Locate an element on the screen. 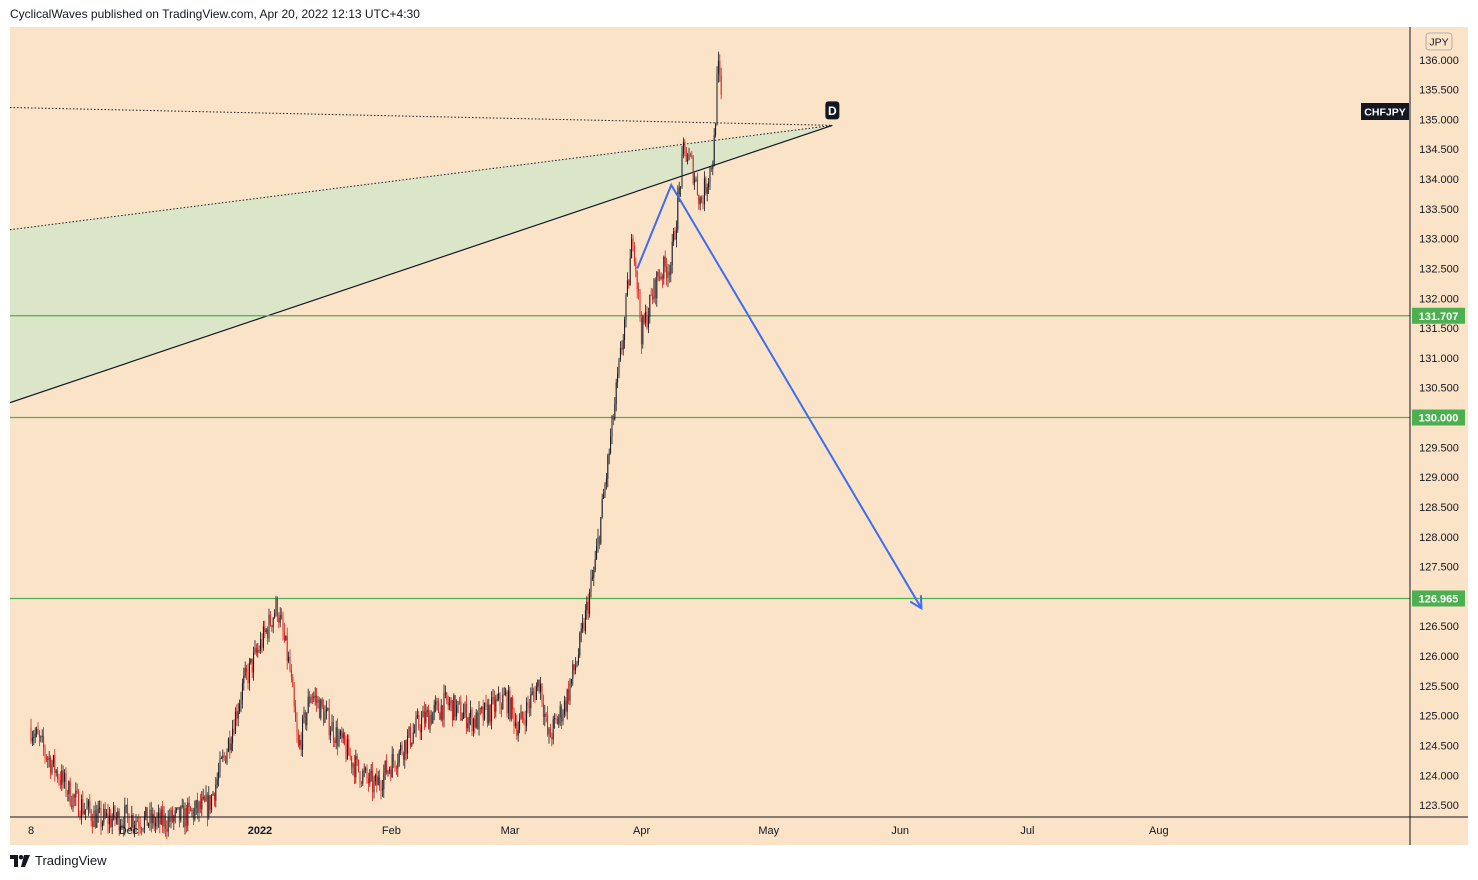  time-tick-label: 8 is located at coordinates (31, 831).